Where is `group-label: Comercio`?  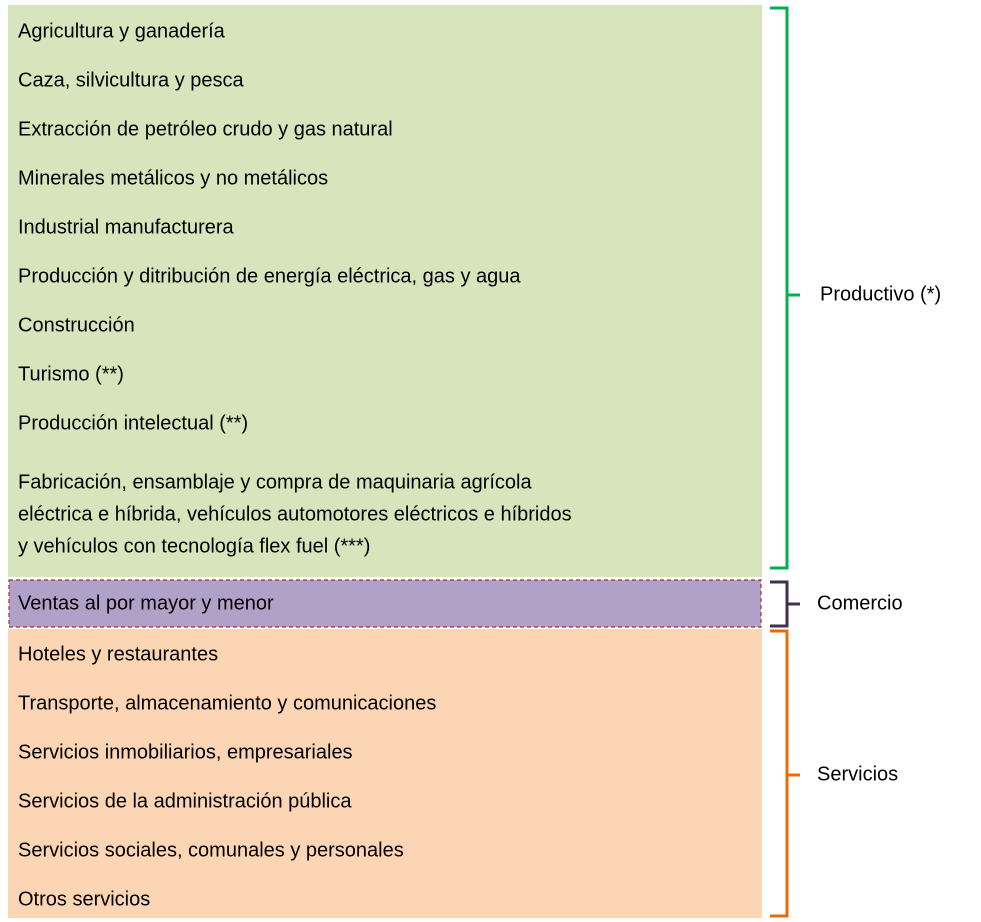
group-label: Comercio is located at coordinates (860, 603).